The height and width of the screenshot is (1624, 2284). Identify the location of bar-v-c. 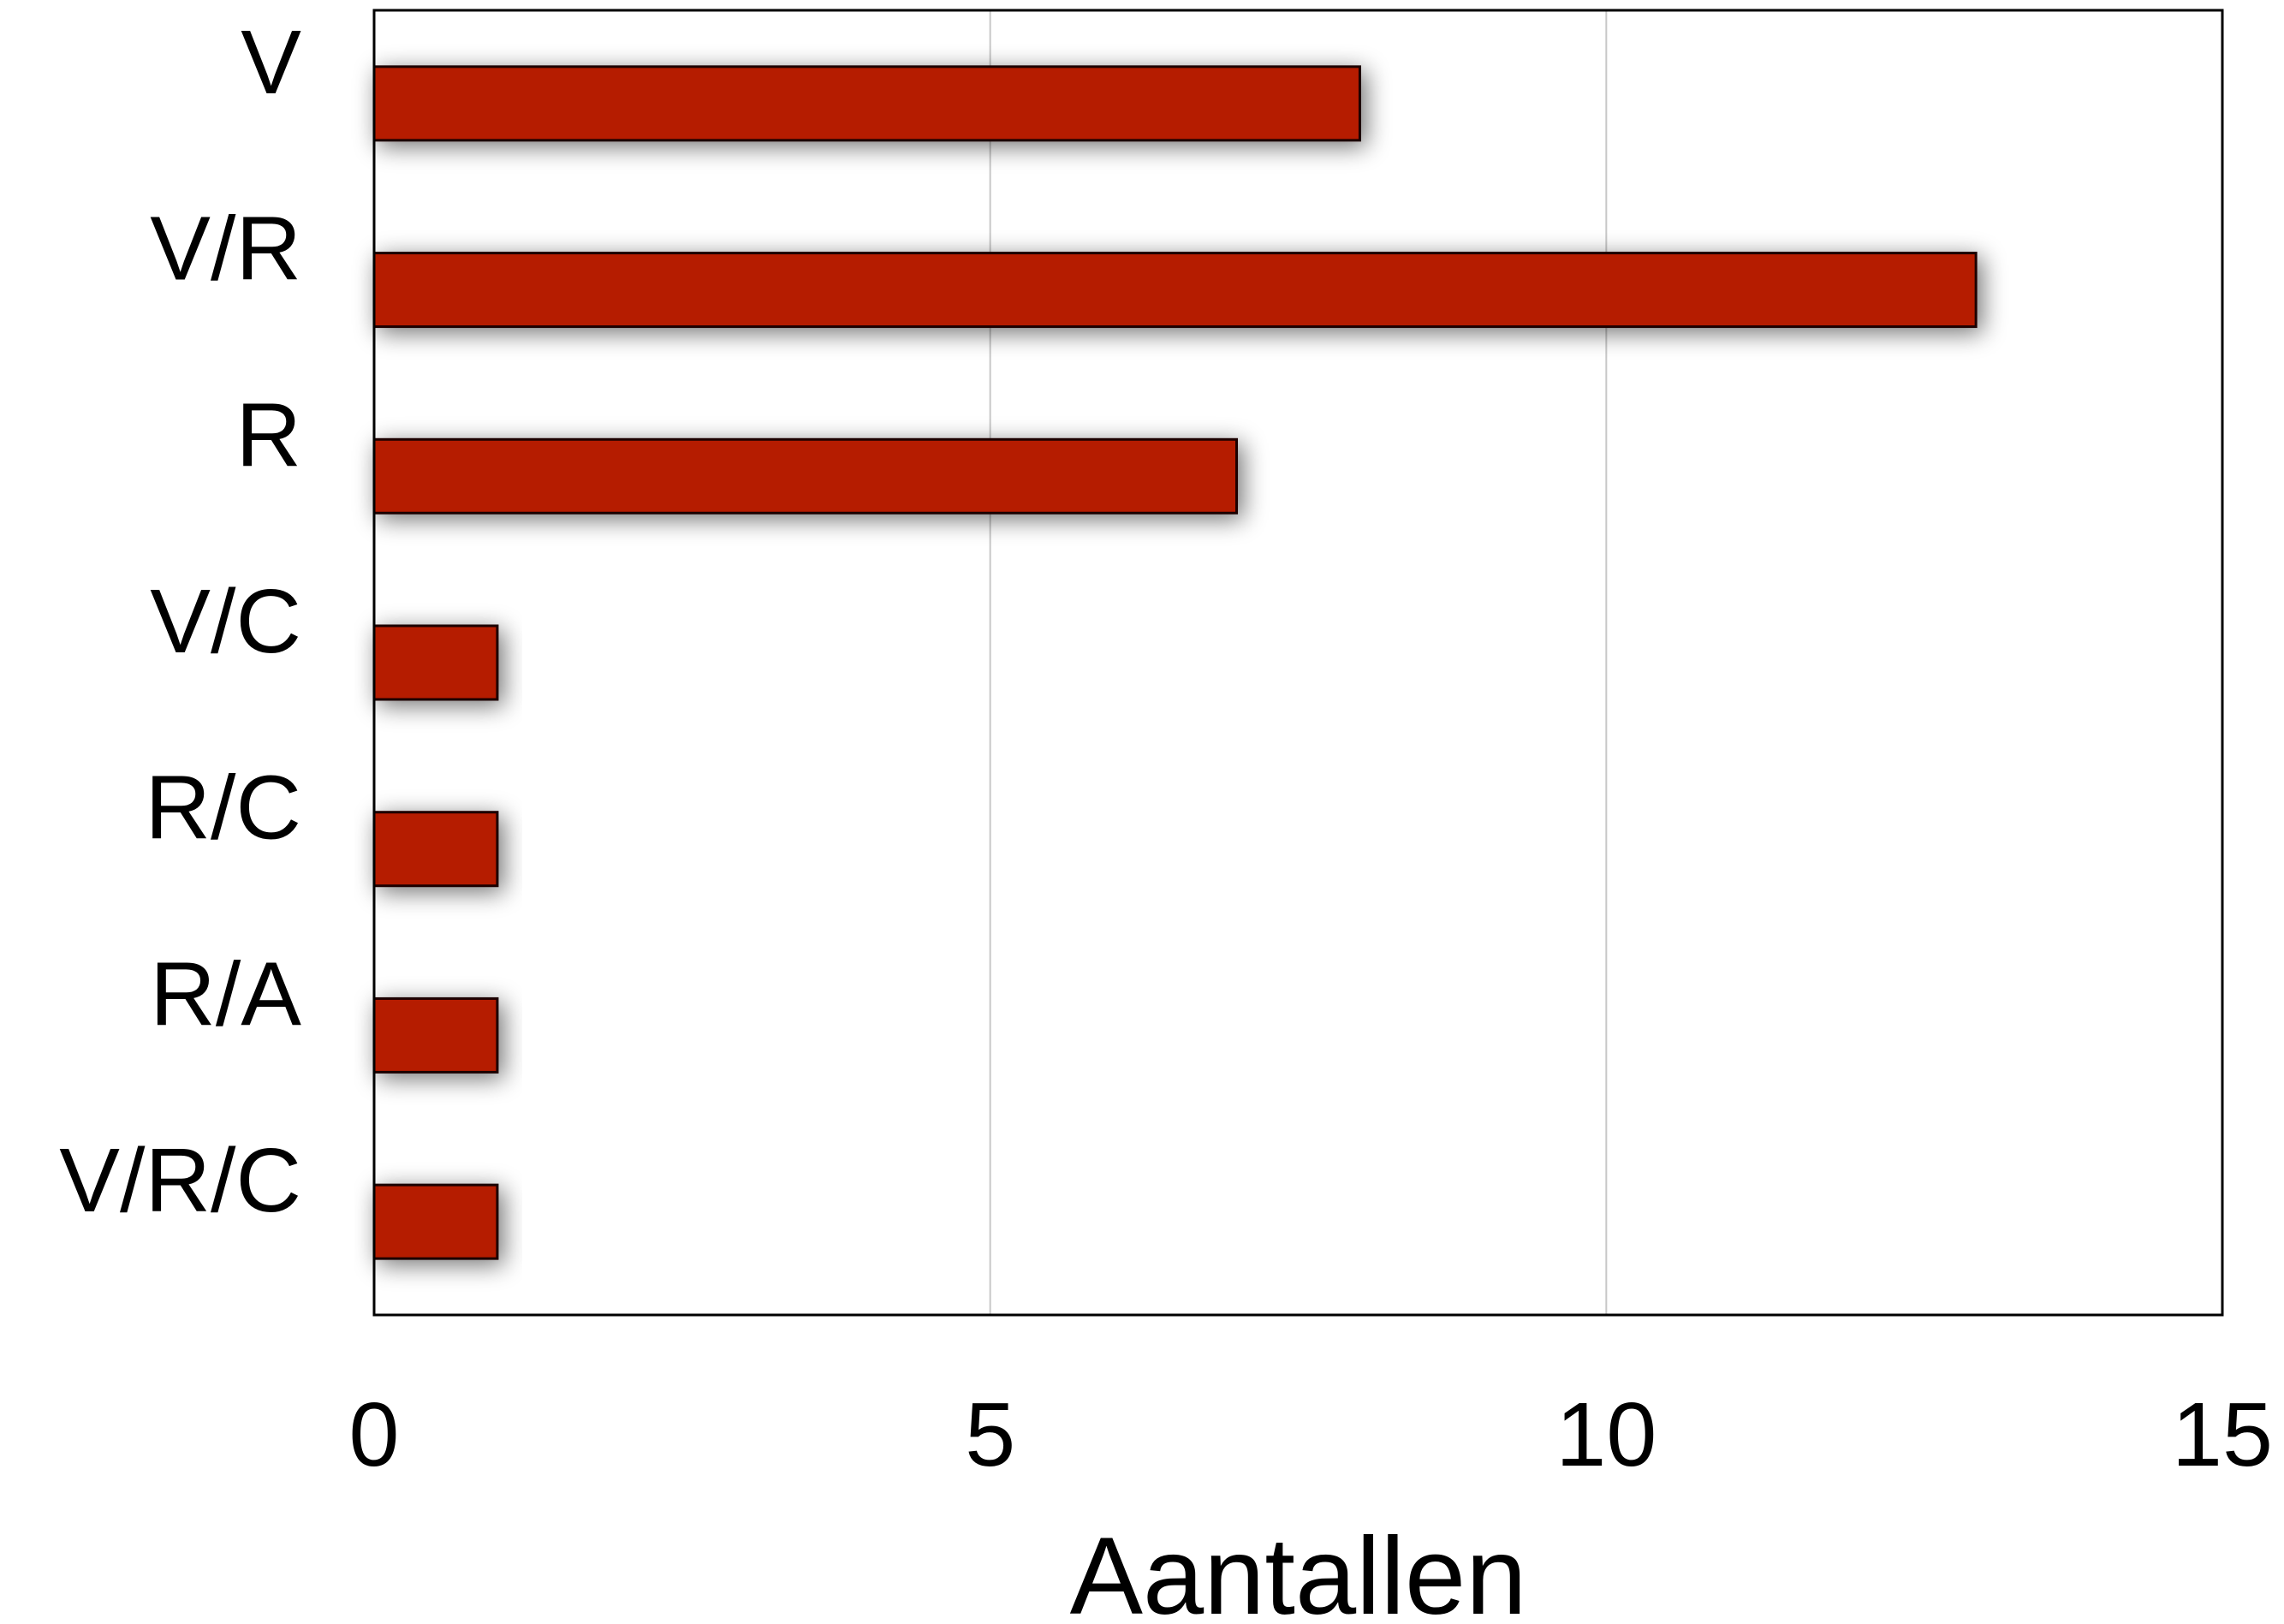
(435, 662).